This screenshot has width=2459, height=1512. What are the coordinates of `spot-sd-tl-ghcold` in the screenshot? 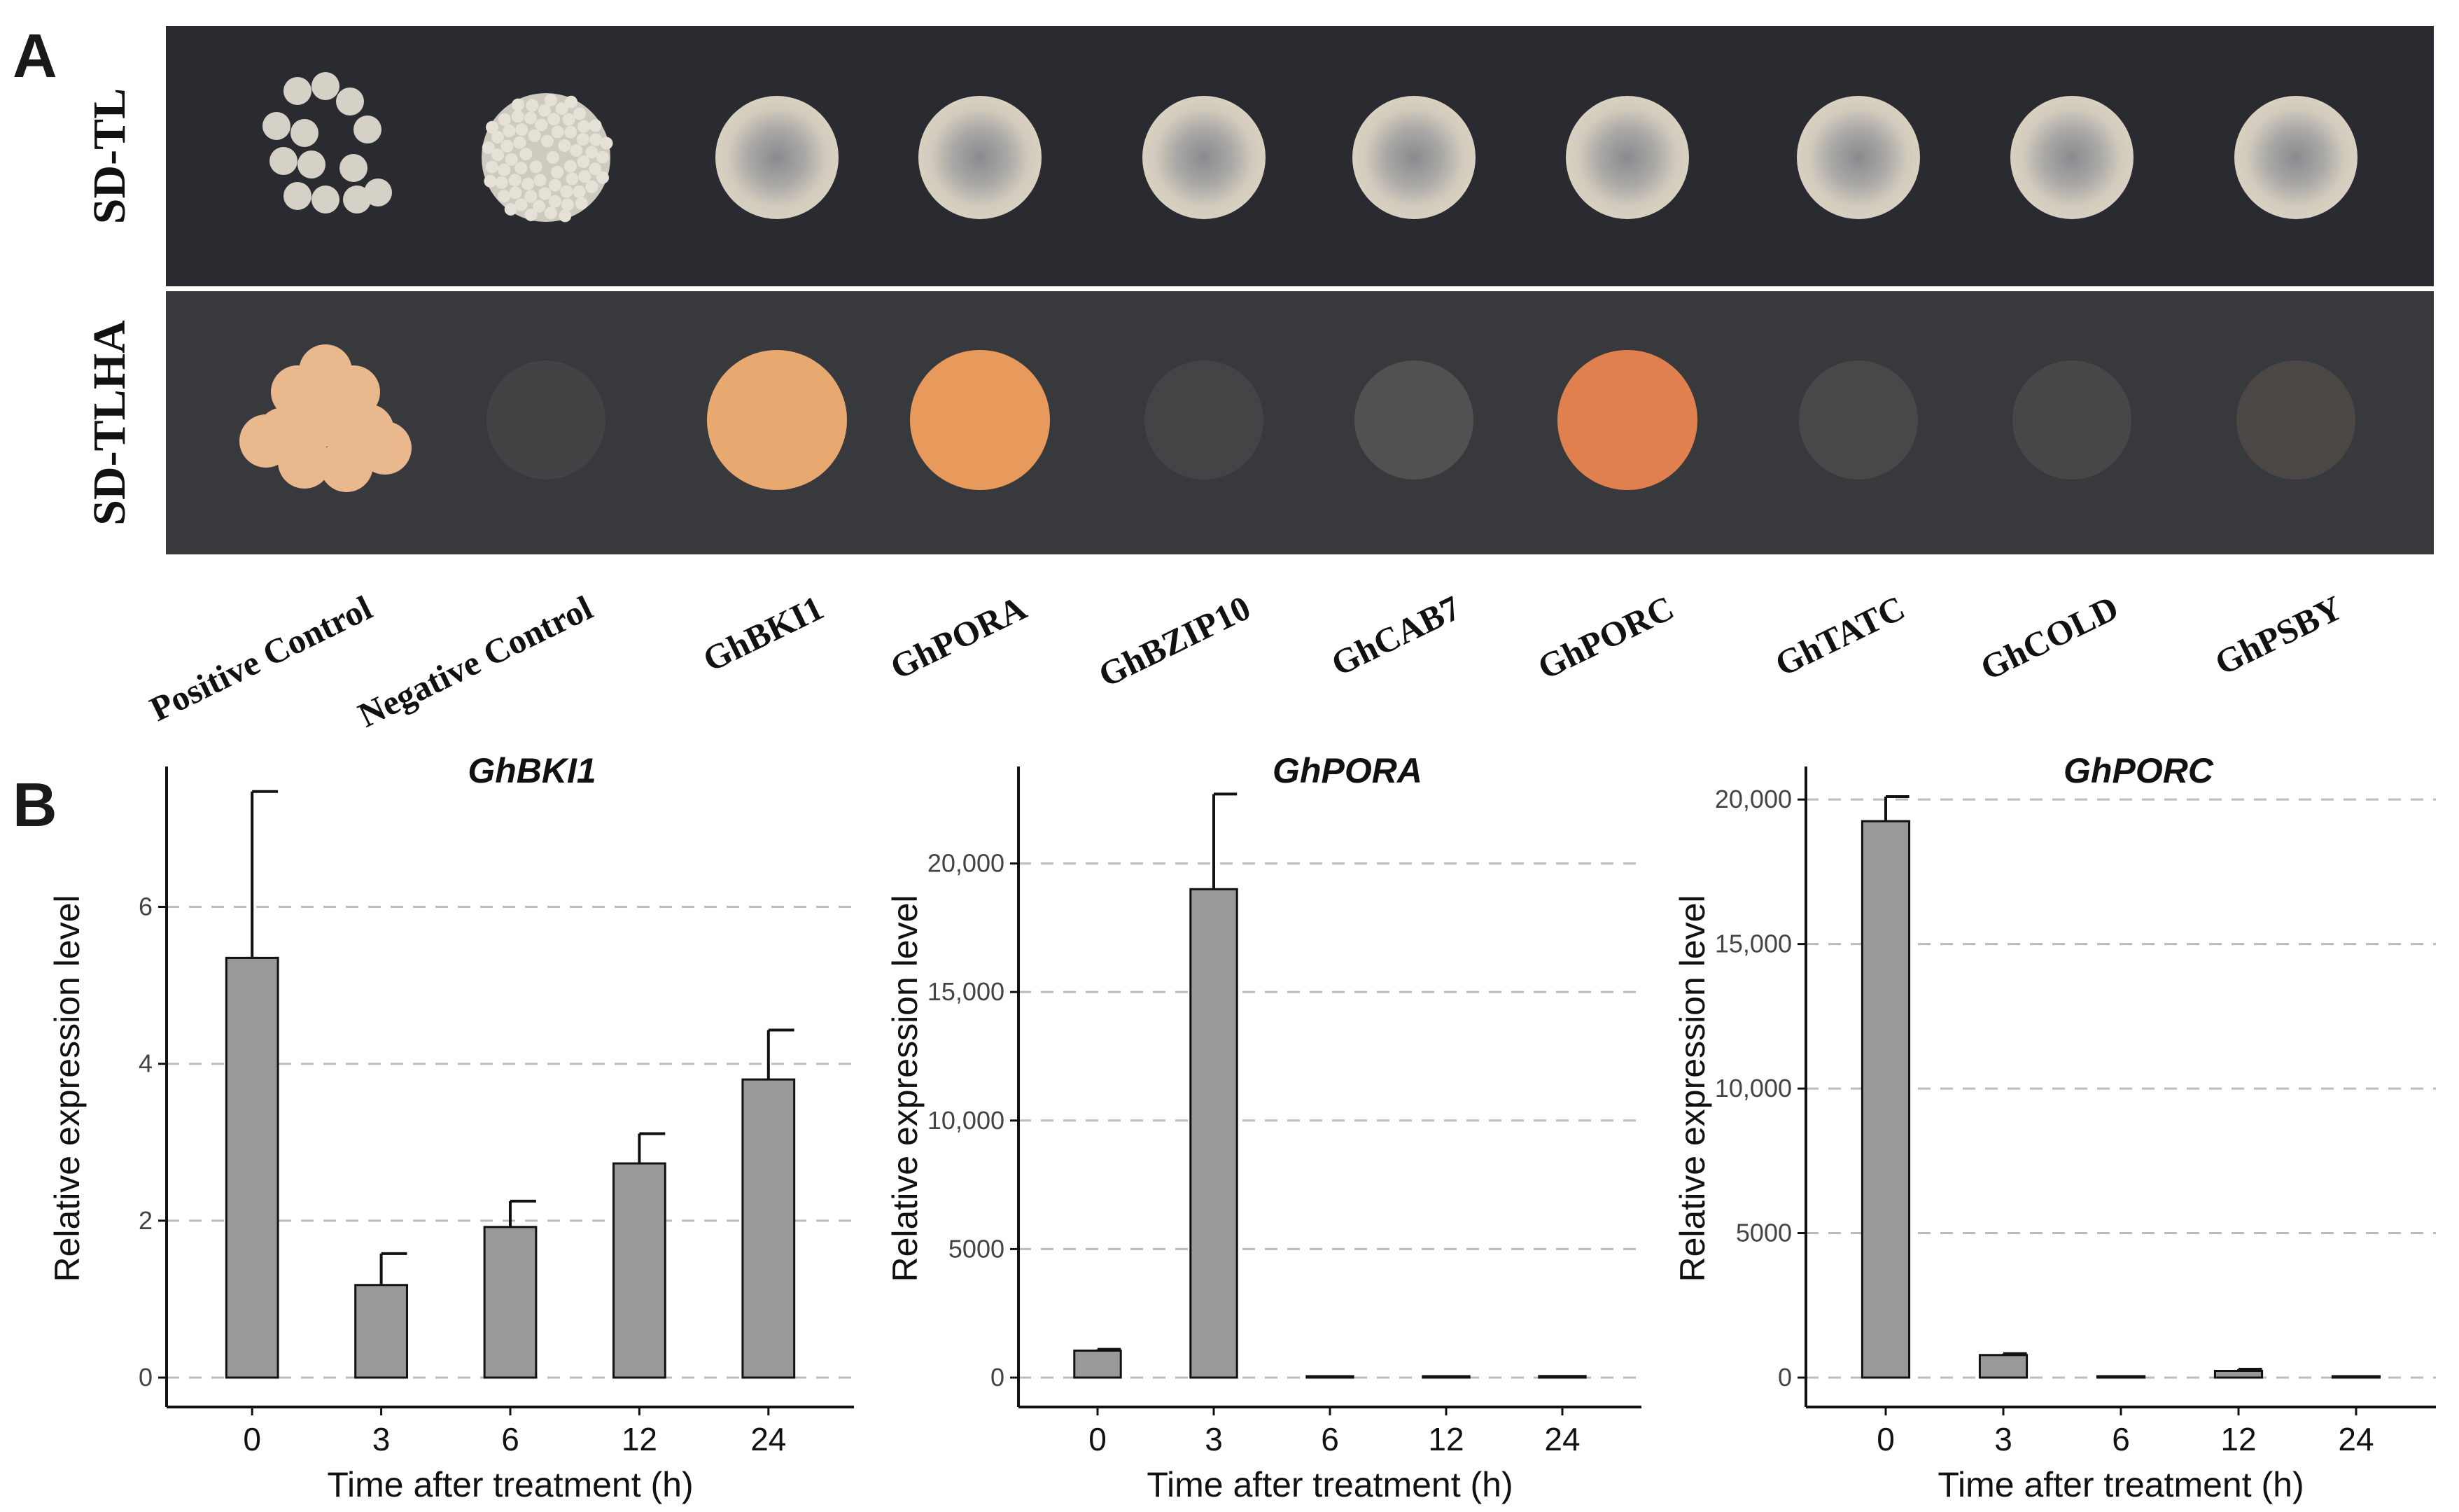 It's located at (2072, 157).